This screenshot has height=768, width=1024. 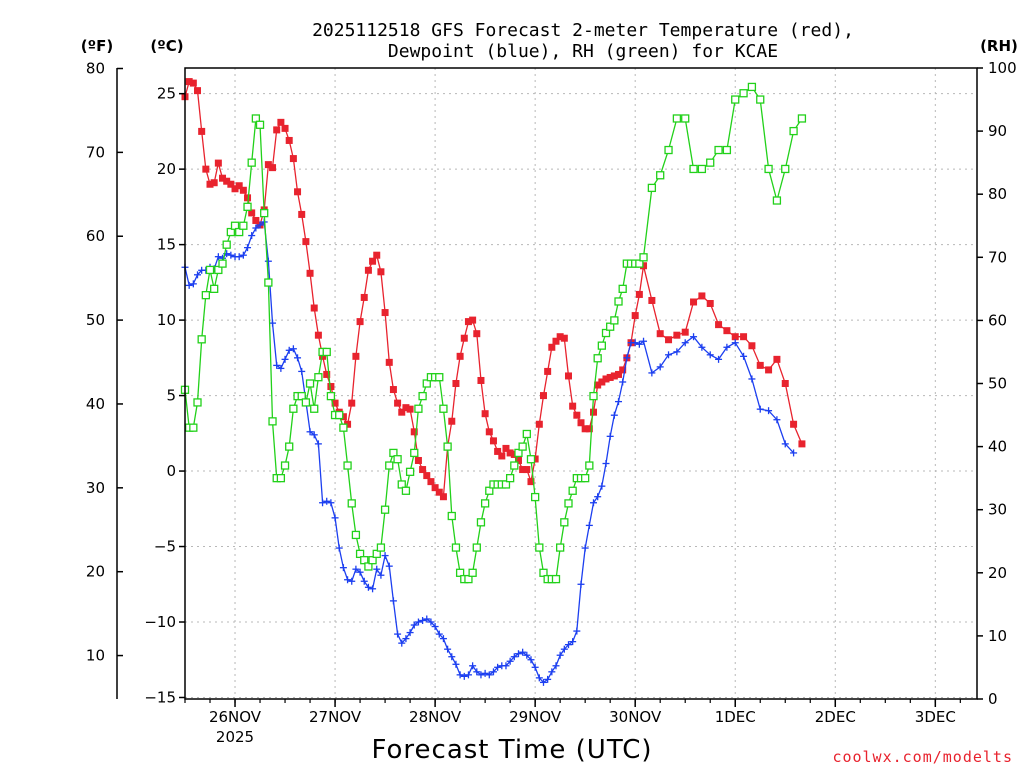 What do you see at coordinates (171, 471) in the screenshot?
I see `celsius-tick-label: 0` at bounding box center [171, 471].